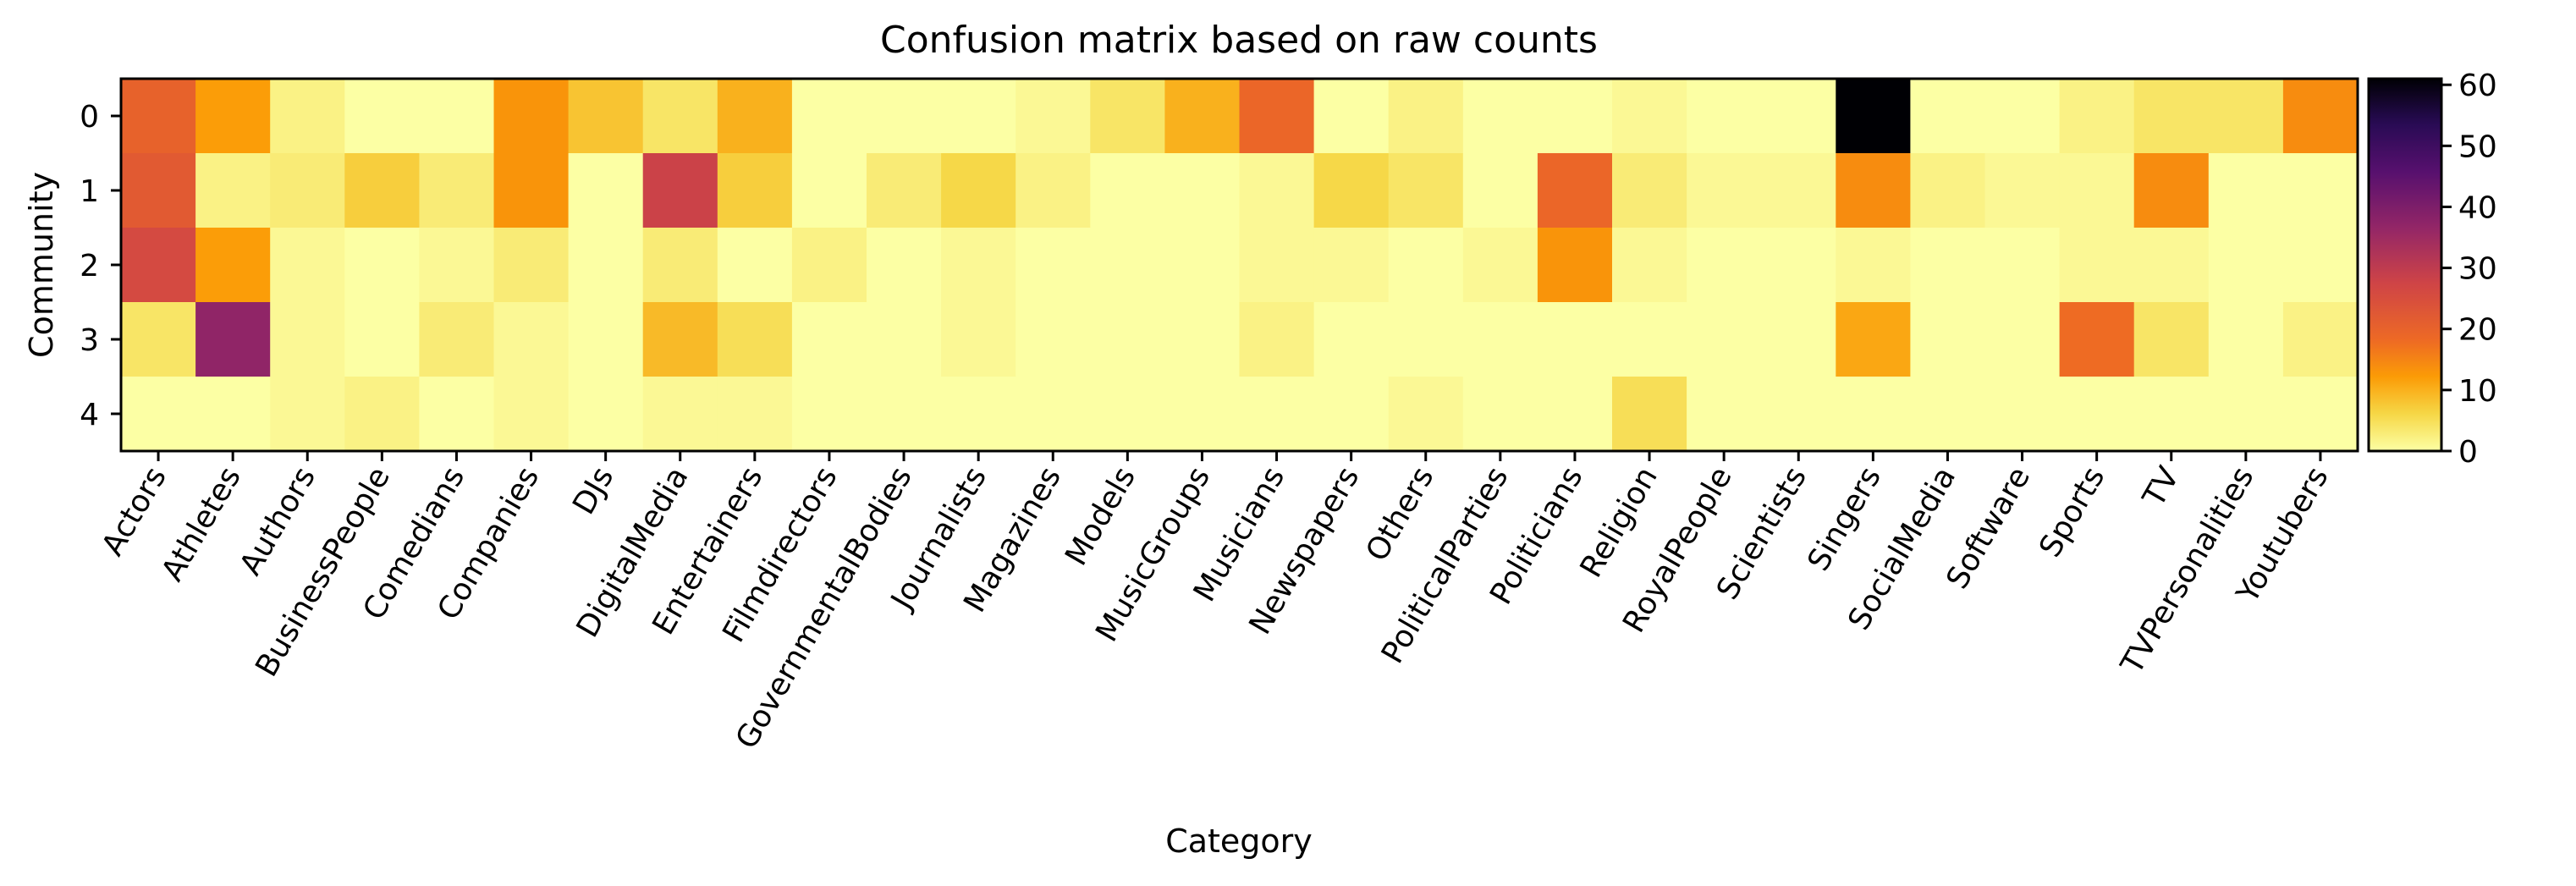 This screenshot has height=886, width=2576. What do you see at coordinates (2477, 86) in the screenshot?
I see `colorbar-tick-label: 60` at bounding box center [2477, 86].